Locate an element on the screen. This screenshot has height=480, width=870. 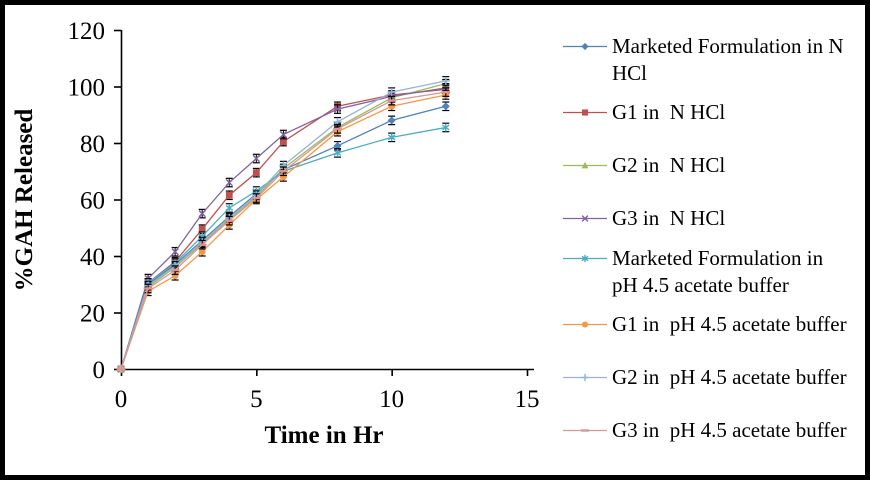
legend-dash-marker-icon is located at coordinates (585, 430).